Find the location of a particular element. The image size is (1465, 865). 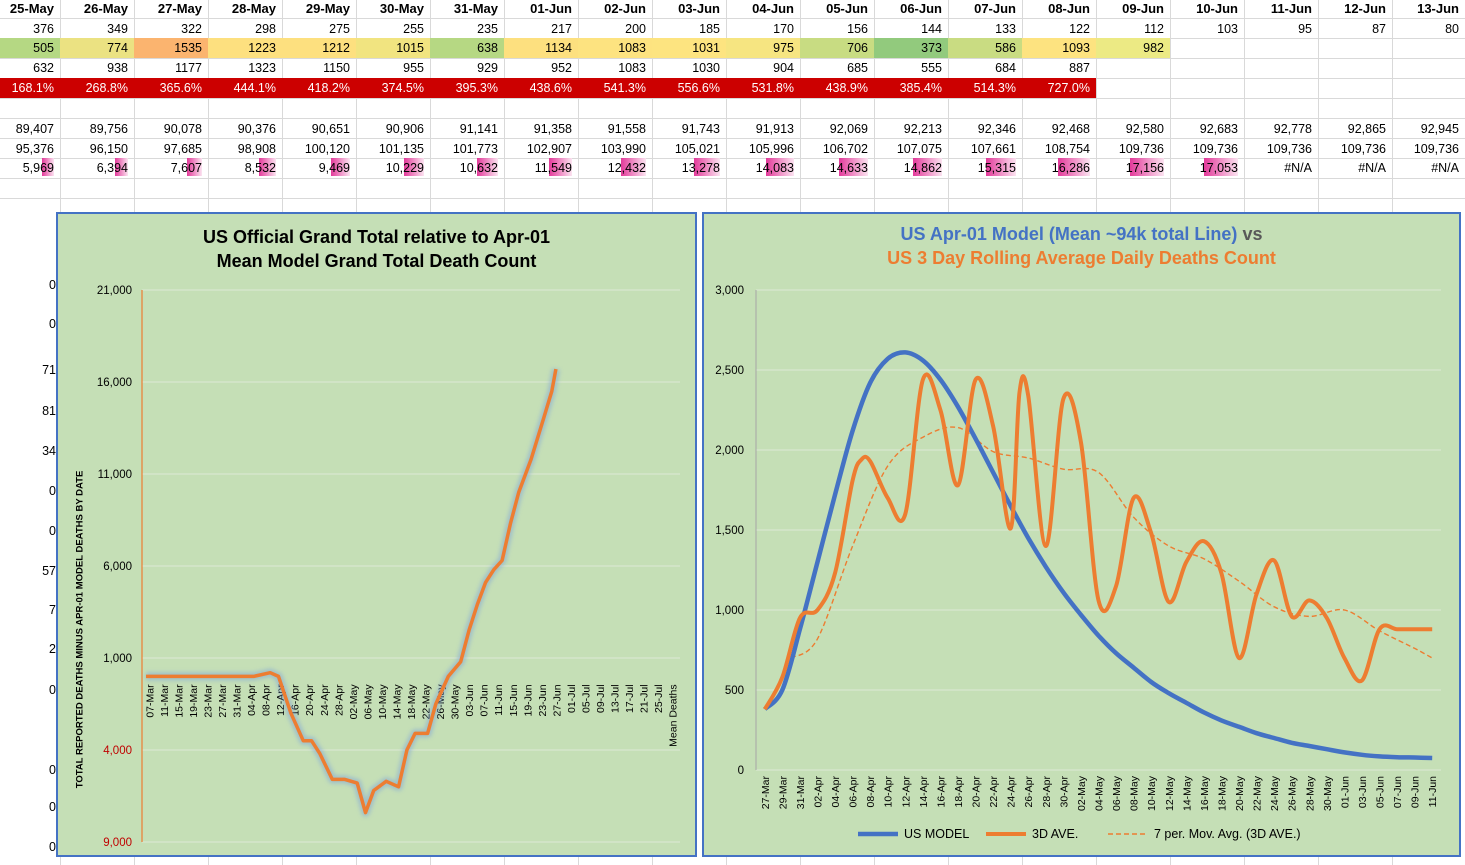

date-header: 31-May is located at coordinates (475, 8).